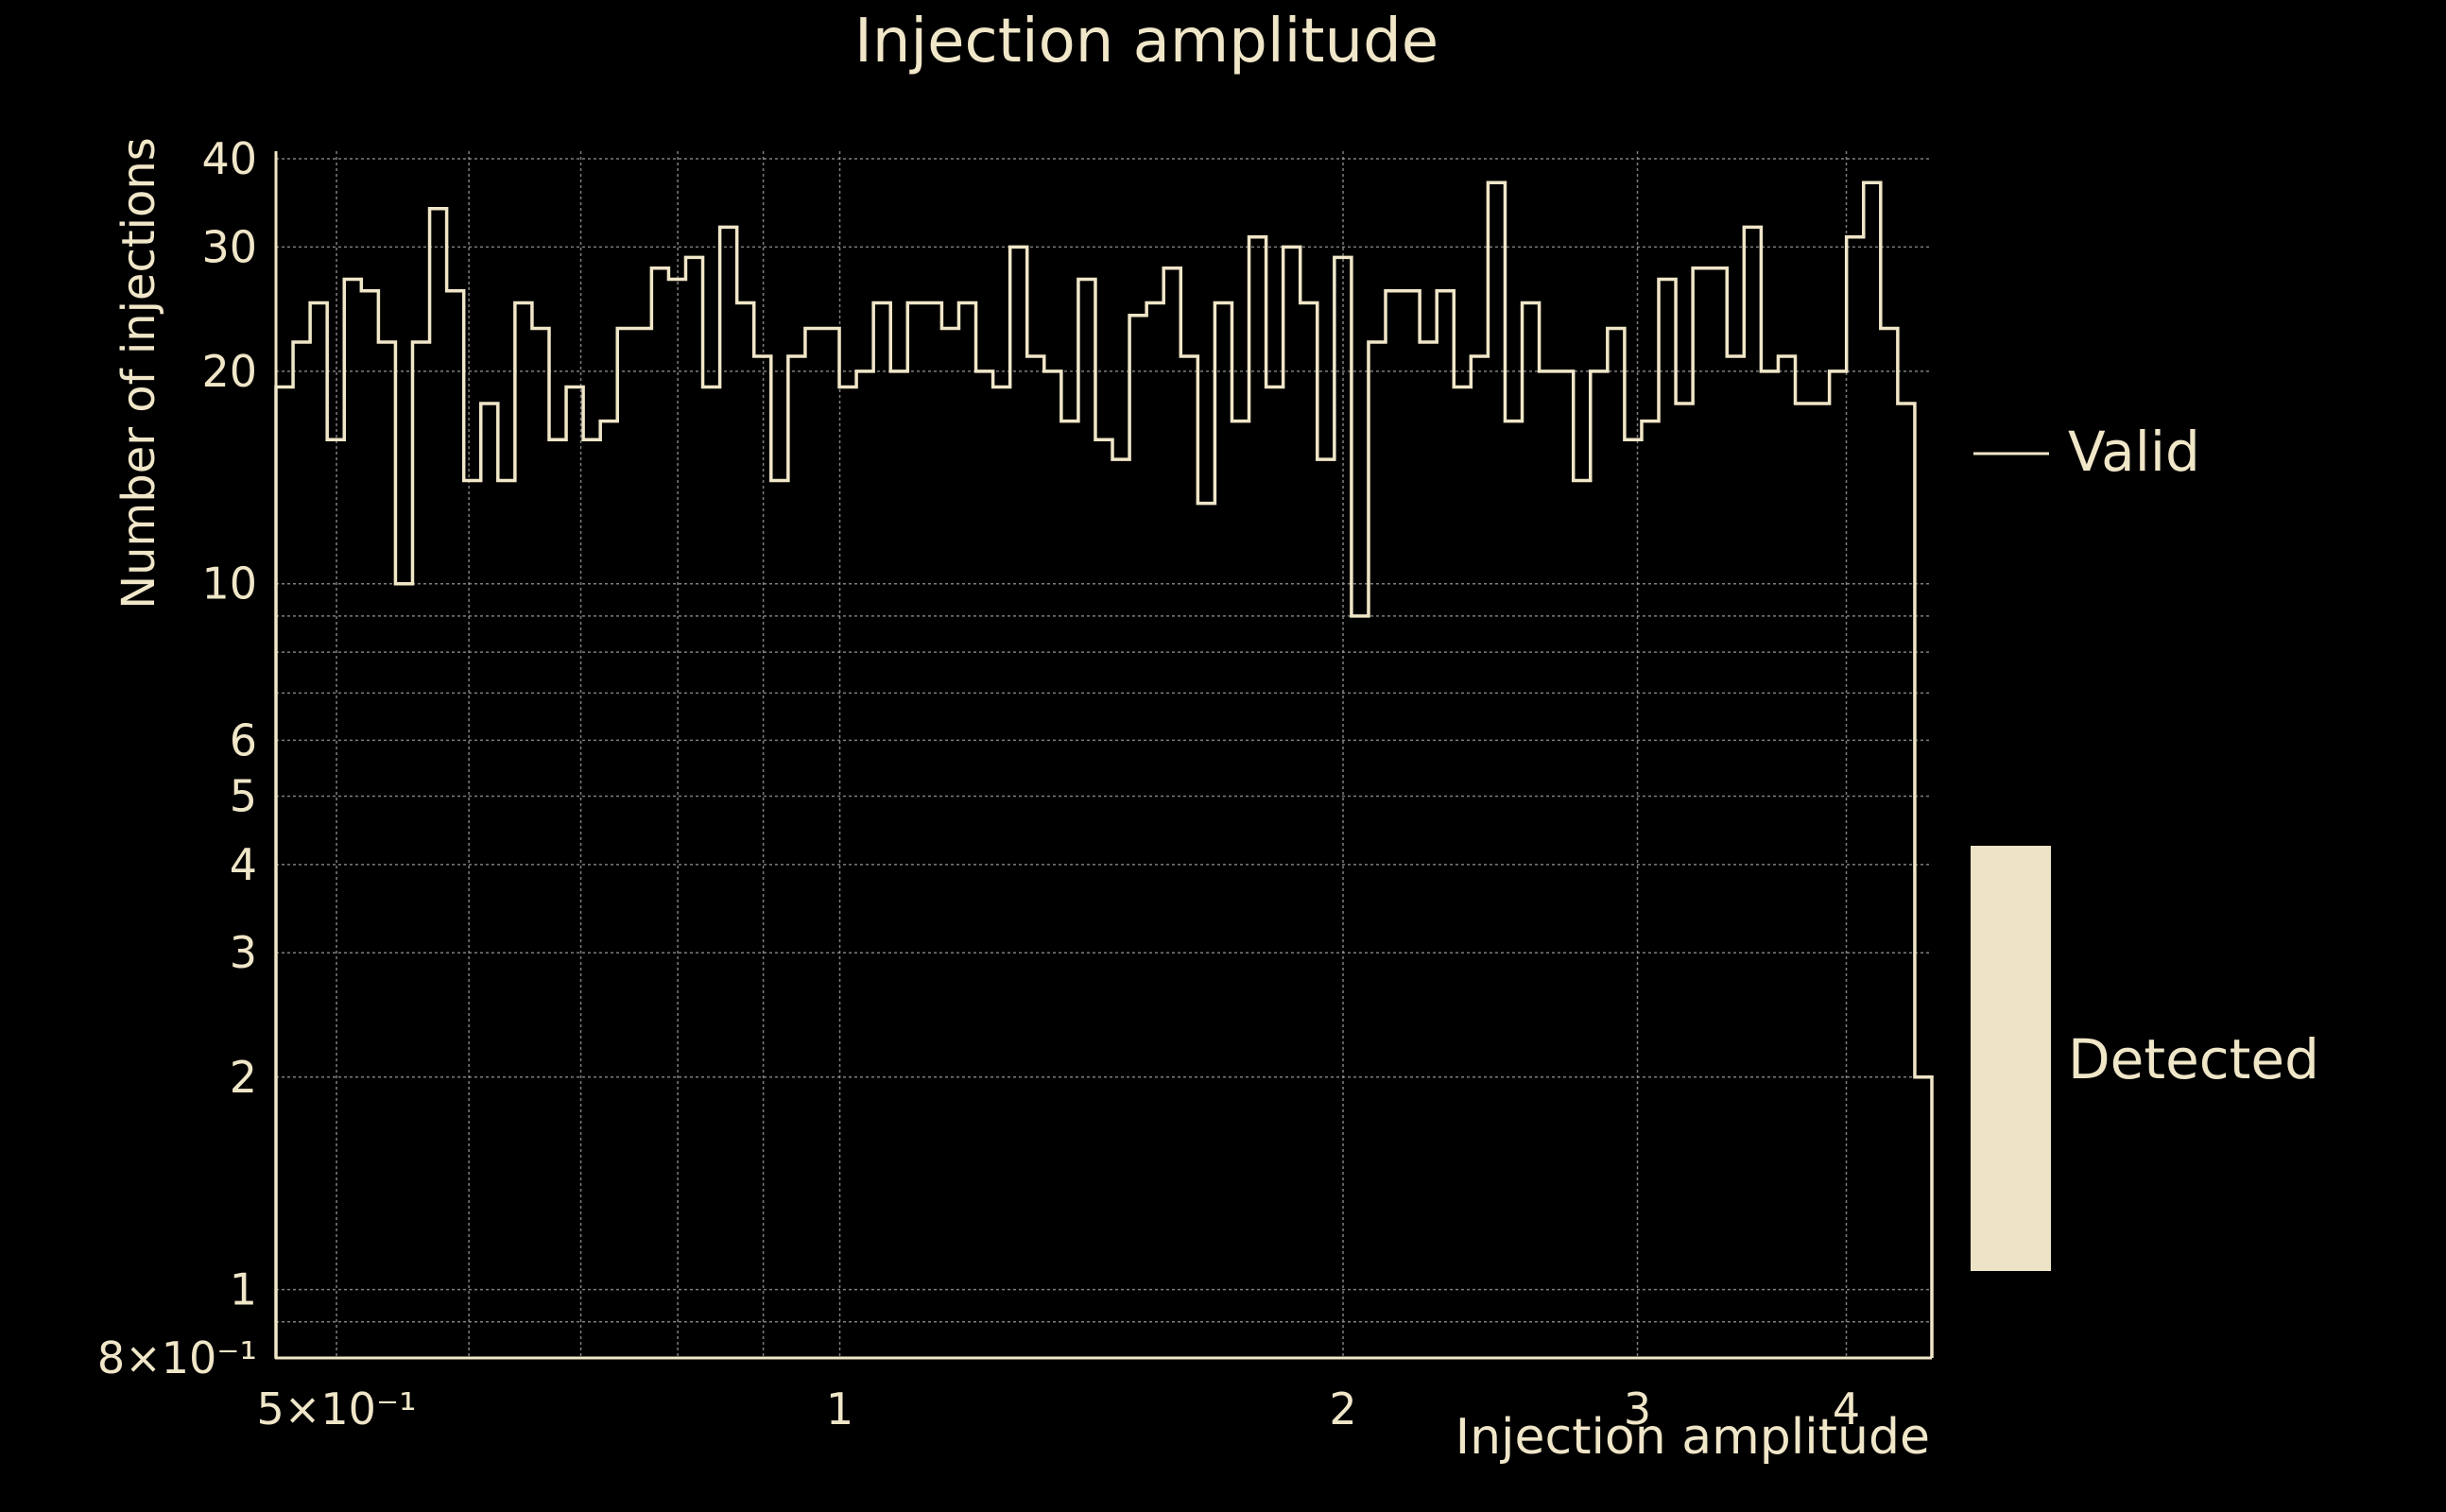 This screenshot has width=2446, height=1512. What do you see at coordinates (229, 584) in the screenshot?
I see `y-tick-label: 10` at bounding box center [229, 584].